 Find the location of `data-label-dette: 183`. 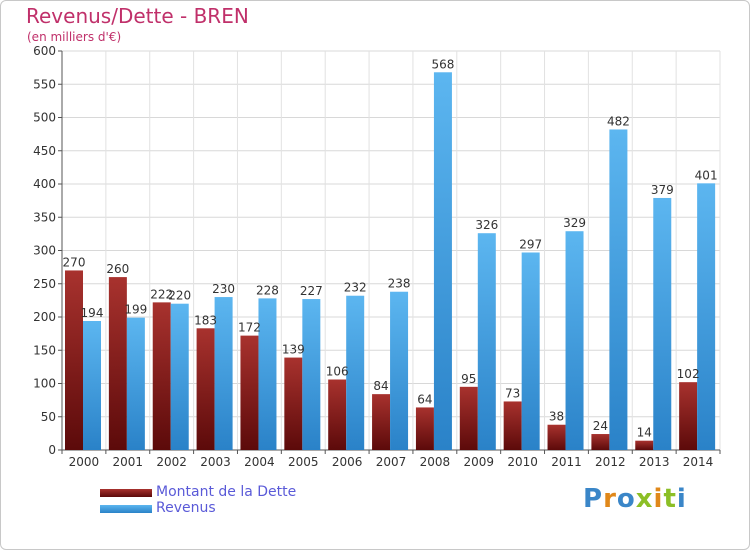

data-label-dette: 183 is located at coordinates (205, 320).